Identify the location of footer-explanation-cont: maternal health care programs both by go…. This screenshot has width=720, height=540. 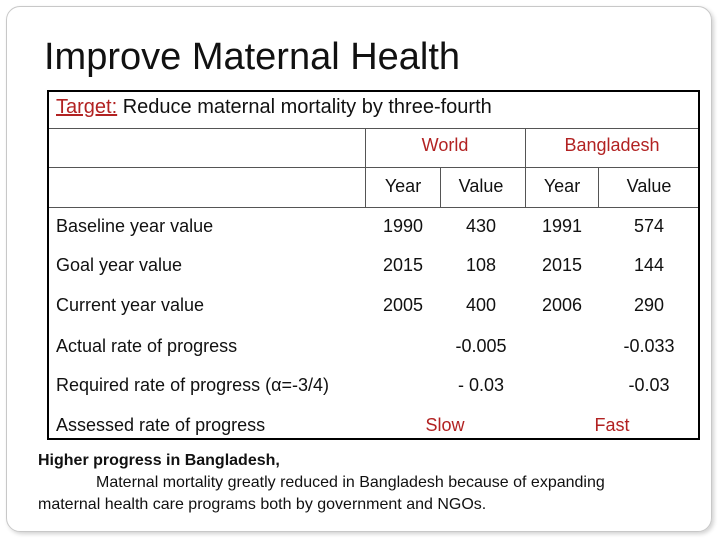
(262, 504).